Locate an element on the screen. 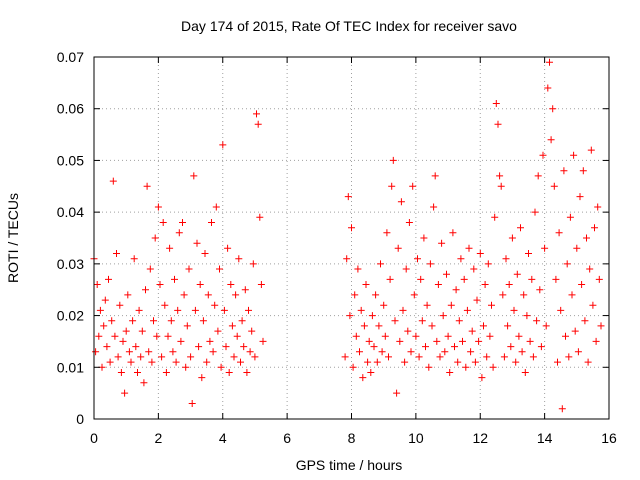 The height and width of the screenshot is (480, 640). x-tick-label: 12 is located at coordinates (480, 438).